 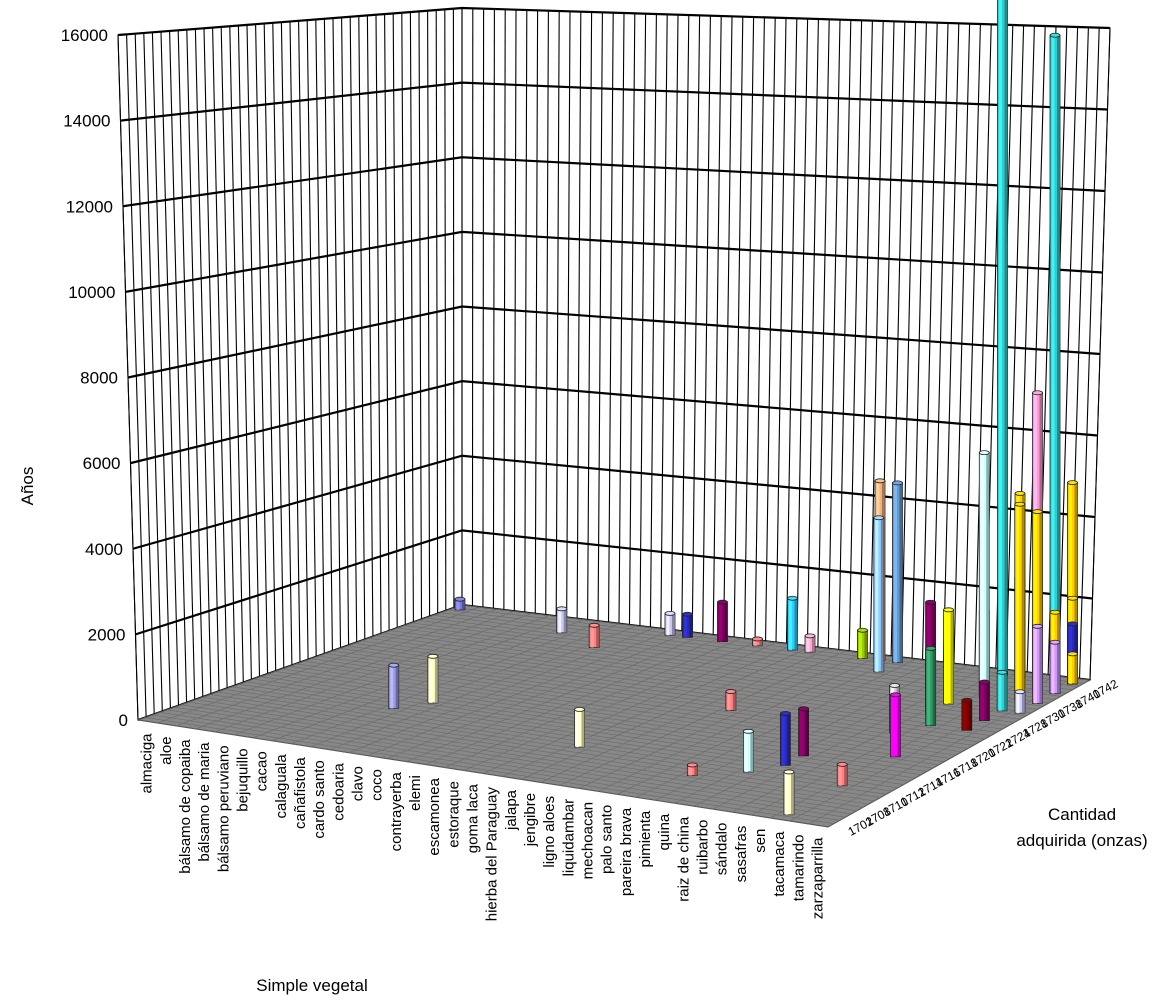 What do you see at coordinates (511, 810) in the screenshot?
I see `category-label: jalapa` at bounding box center [511, 810].